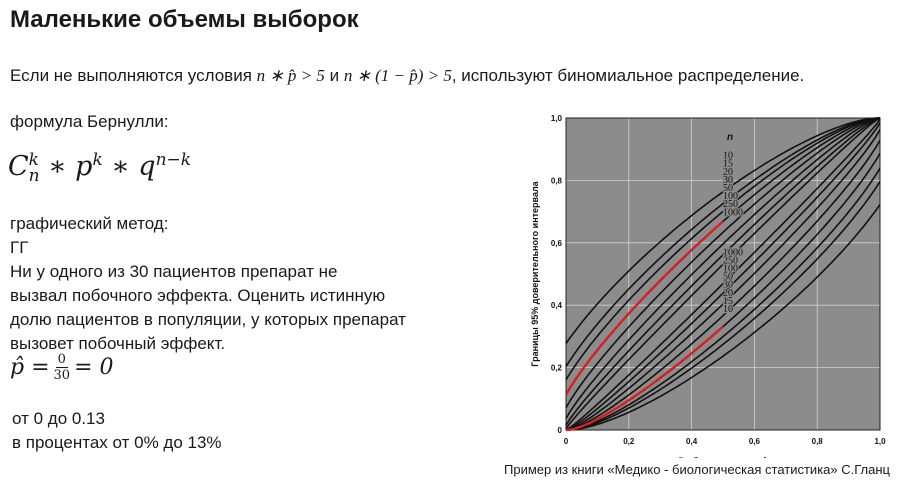  What do you see at coordinates (730, 204) in the screenshot?
I see `upper-n-label: 250` at bounding box center [730, 204].